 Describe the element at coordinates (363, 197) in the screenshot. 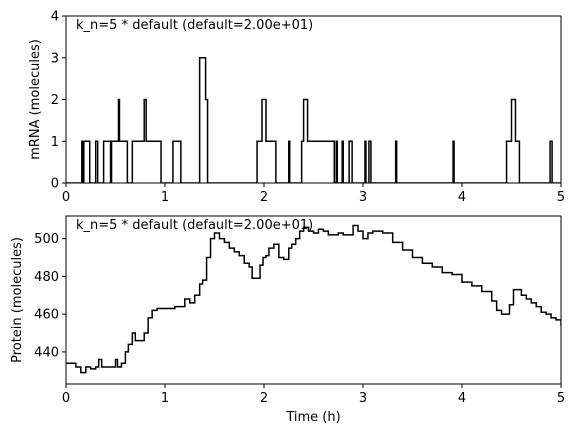

I see `mrna-x-tick-label: 3` at that location.